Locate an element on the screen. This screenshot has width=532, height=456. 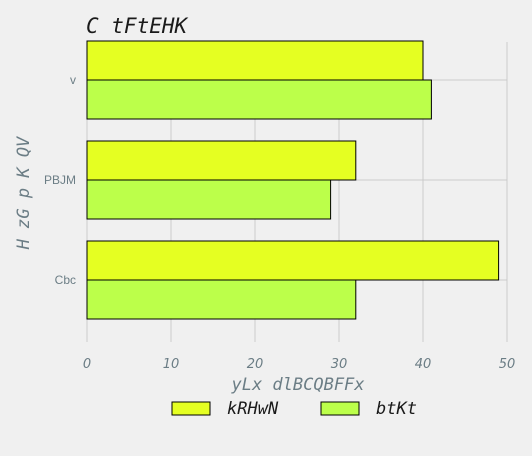
bar-kRHwN-Cbc is located at coordinates (293, 260).